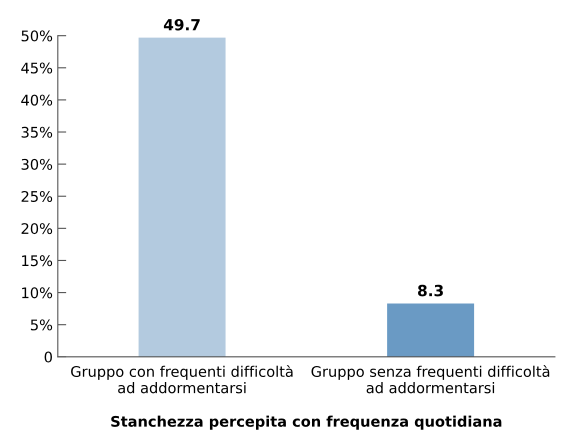  Describe the element at coordinates (48, 357) in the screenshot. I see `y-tick-label: 0` at that location.